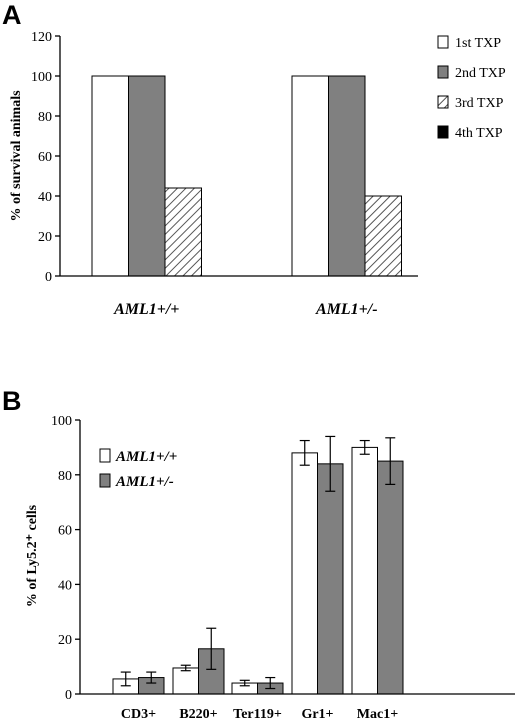 This screenshot has height=723, width=520. What do you see at coordinates (443, 132) in the screenshot?
I see `legend-a-swatch-4th-txp` at bounding box center [443, 132].